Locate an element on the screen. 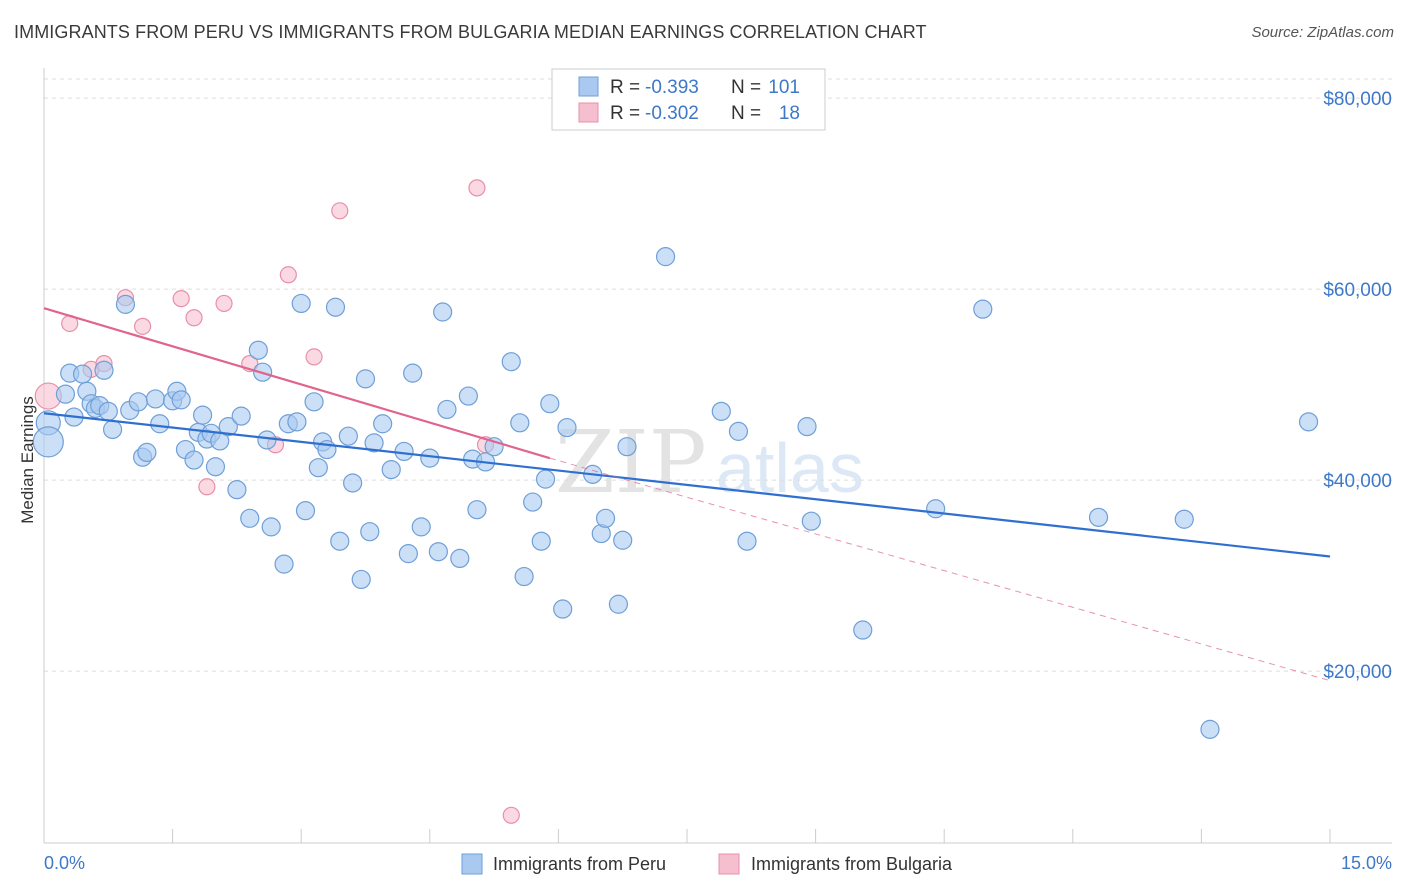 The width and height of the screenshot is (1406, 892). bulgaria-trend-extension is located at coordinates (940, 569).